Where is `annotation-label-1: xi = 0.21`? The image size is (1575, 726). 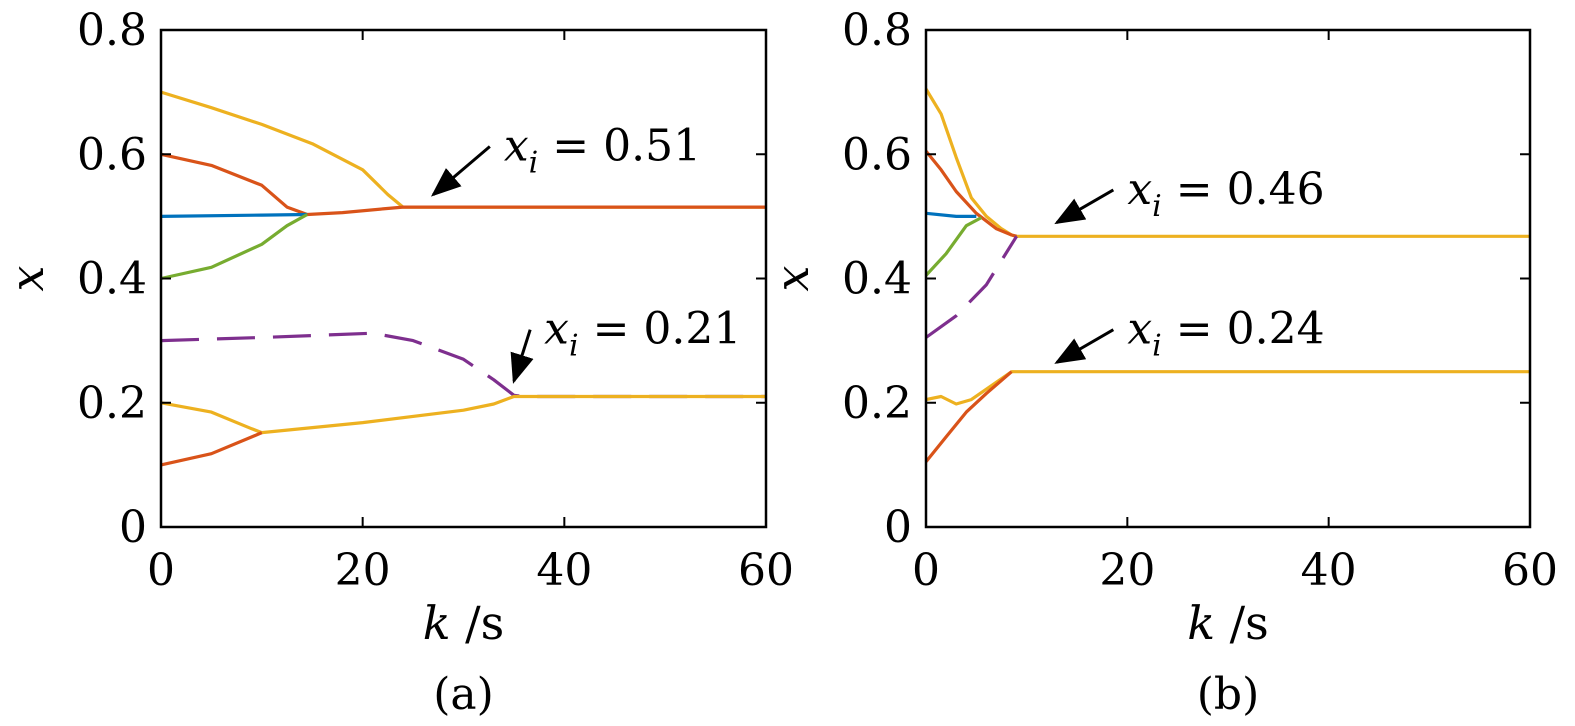 annotation-label-1: xi = 0.21 is located at coordinates (642, 334).